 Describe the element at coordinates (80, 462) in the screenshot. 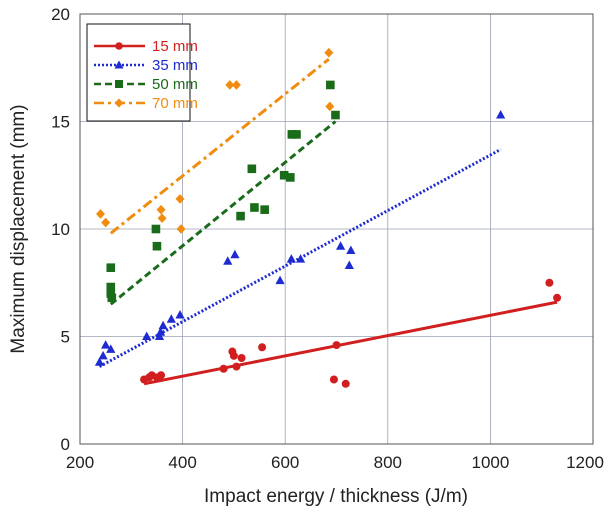

I see `x-tick-label: 200` at that location.